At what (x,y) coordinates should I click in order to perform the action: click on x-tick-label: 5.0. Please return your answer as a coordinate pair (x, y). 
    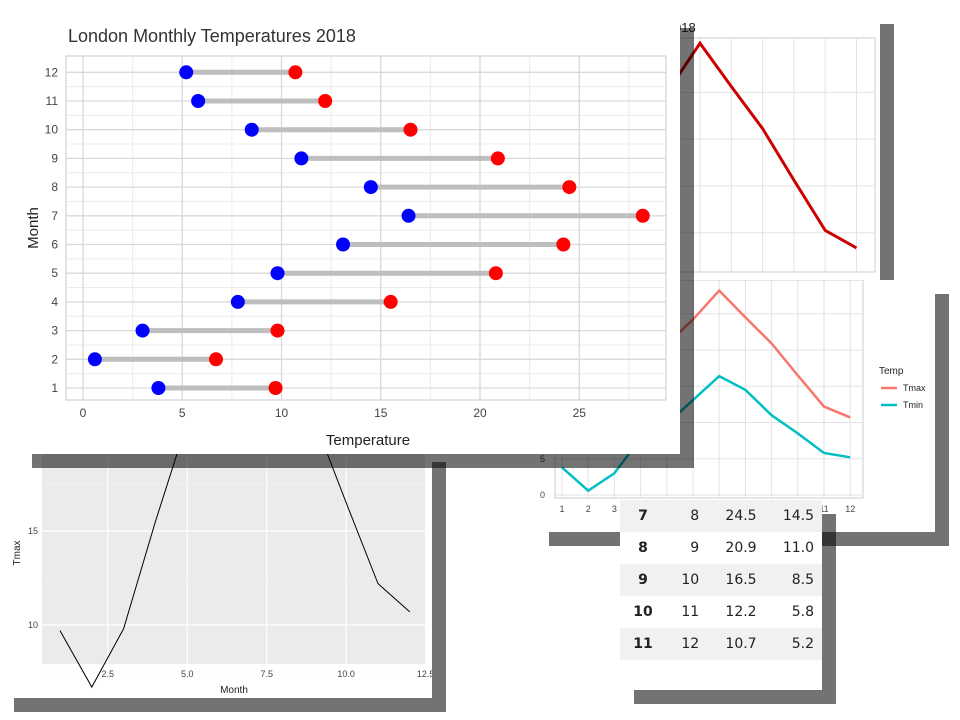
    Looking at the image, I should click on (187, 674).